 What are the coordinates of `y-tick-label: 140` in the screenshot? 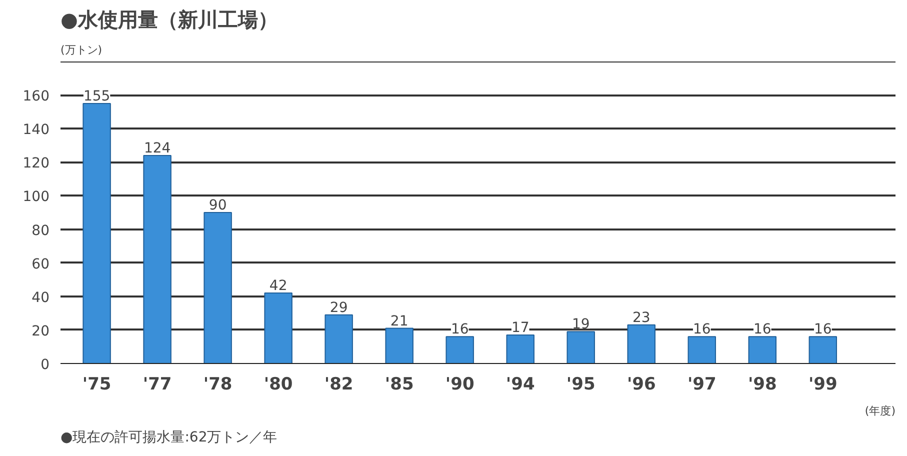 It's located at (36, 130).